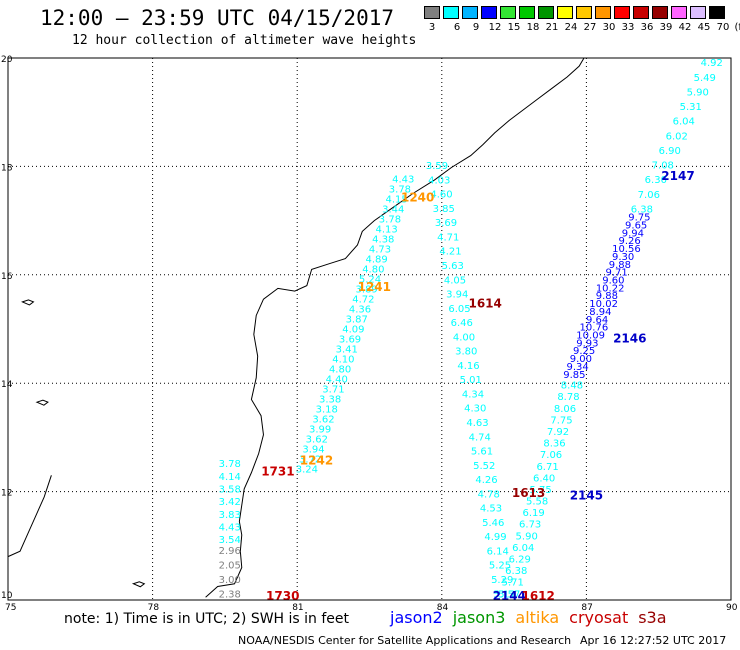  What do you see at coordinates (630, 241) in the screenshot?
I see `swh-value: 9.26` at bounding box center [630, 241].